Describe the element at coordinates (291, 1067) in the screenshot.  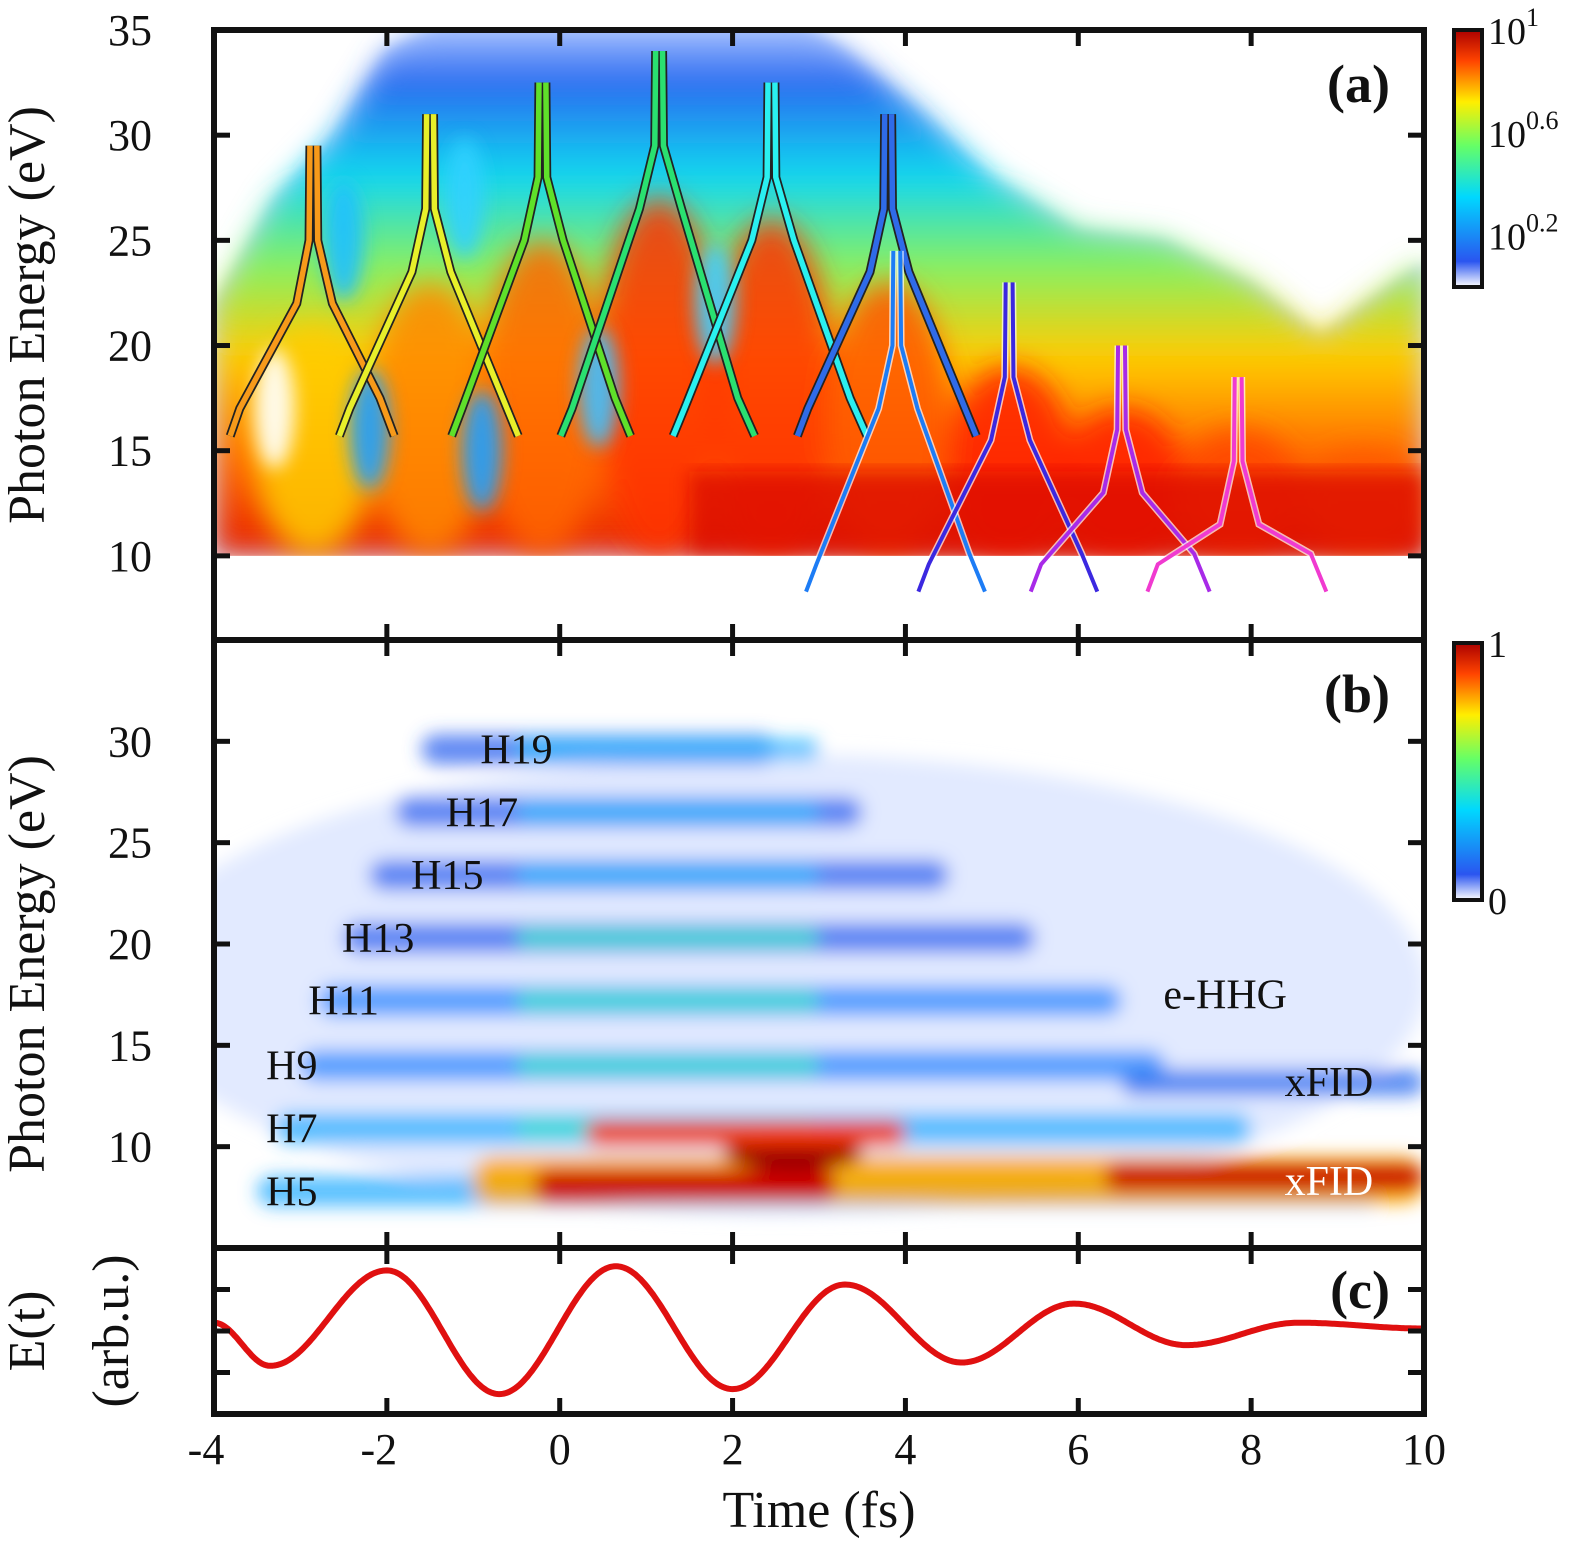
I see `harmonic-label: H9` at that location.